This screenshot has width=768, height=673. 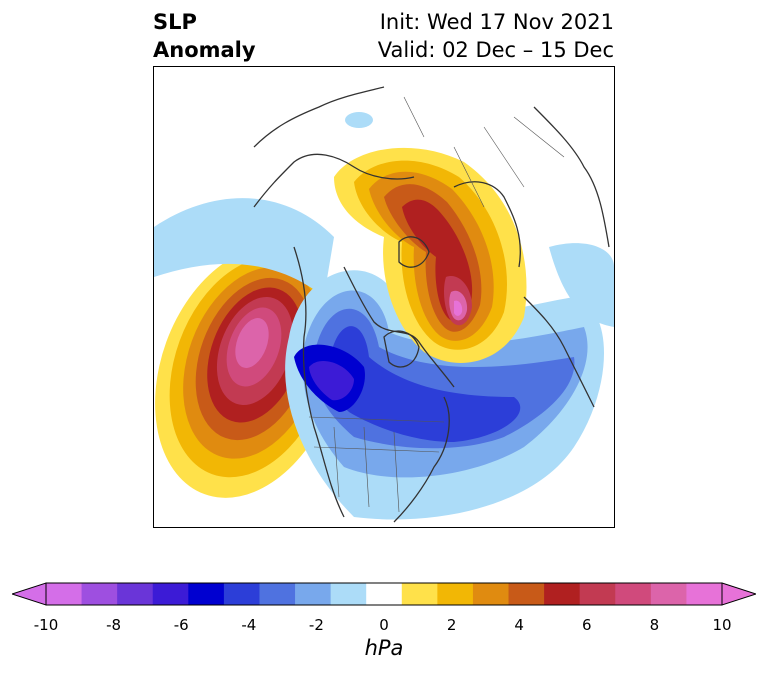 What do you see at coordinates (581, 285) in the screenshot?
I see `europe-weak-low` at bounding box center [581, 285].